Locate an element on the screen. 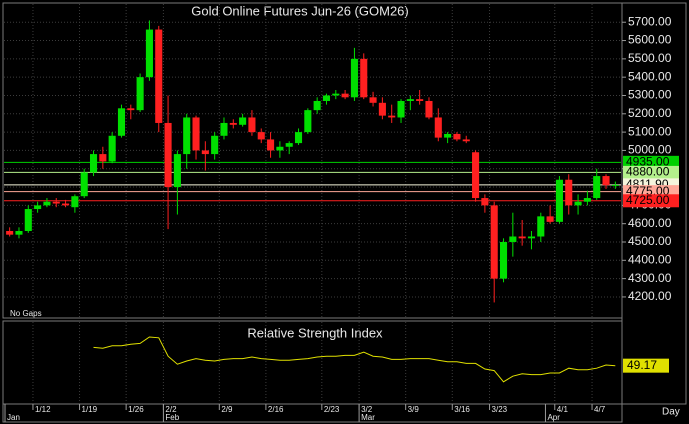 This screenshot has width=689, height=424. y-tick-label: 4300.00 is located at coordinates (650, 278).